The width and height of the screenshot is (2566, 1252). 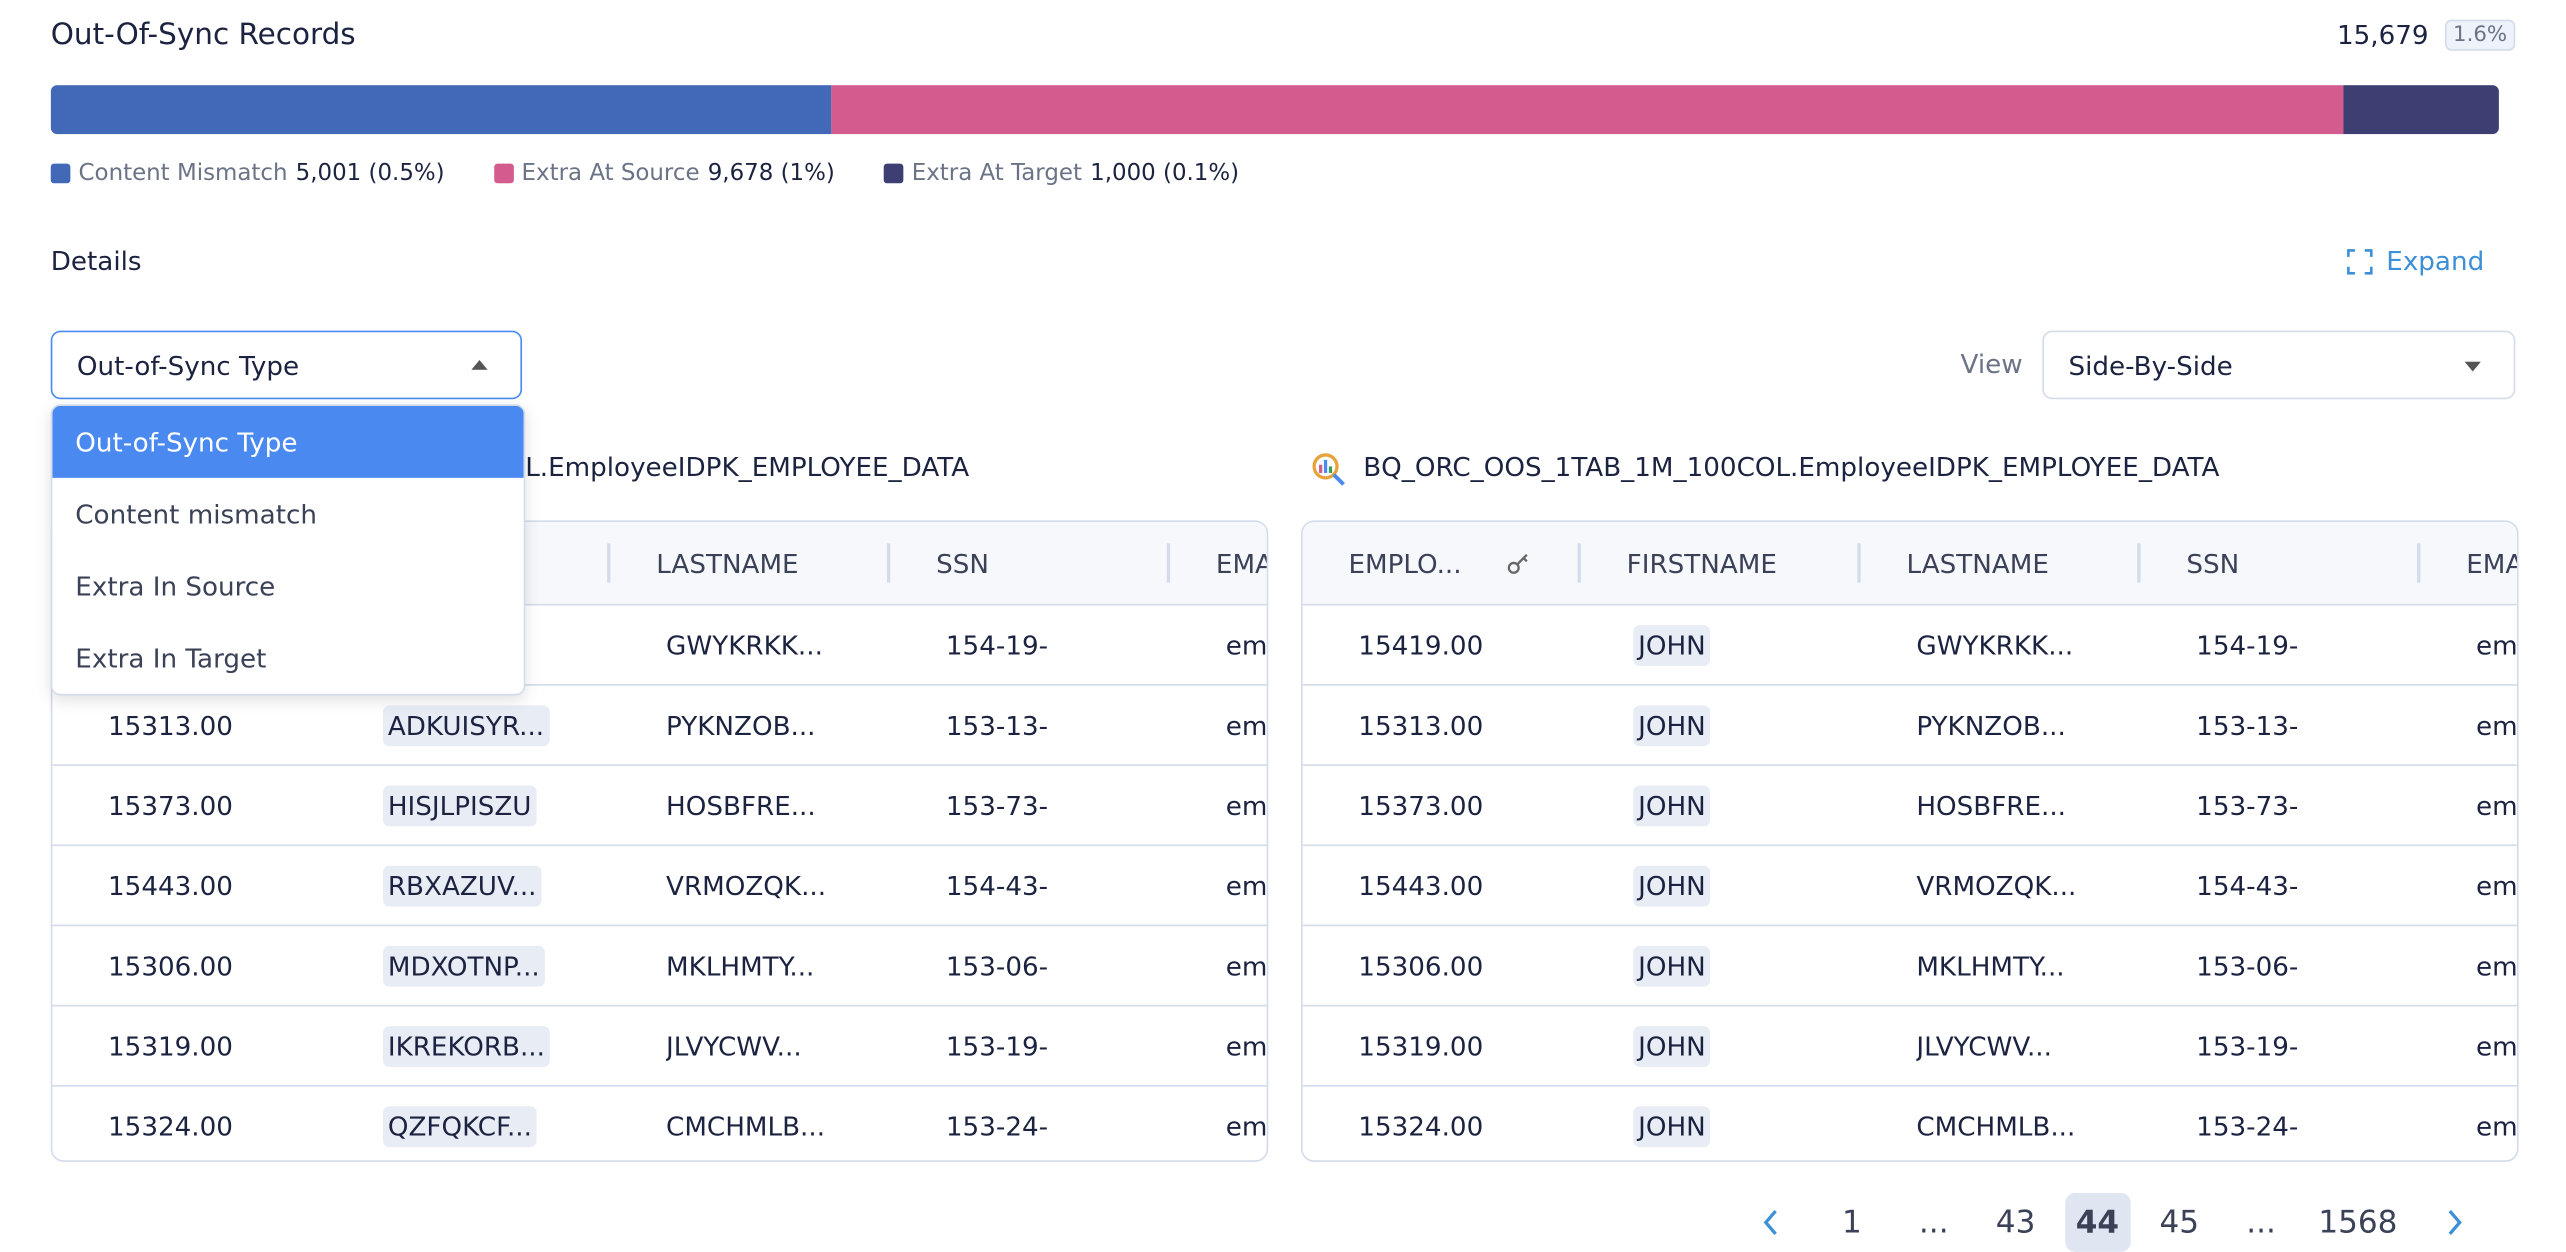 I want to click on cell-text: 15319.00, so click(x=1421, y=1046).